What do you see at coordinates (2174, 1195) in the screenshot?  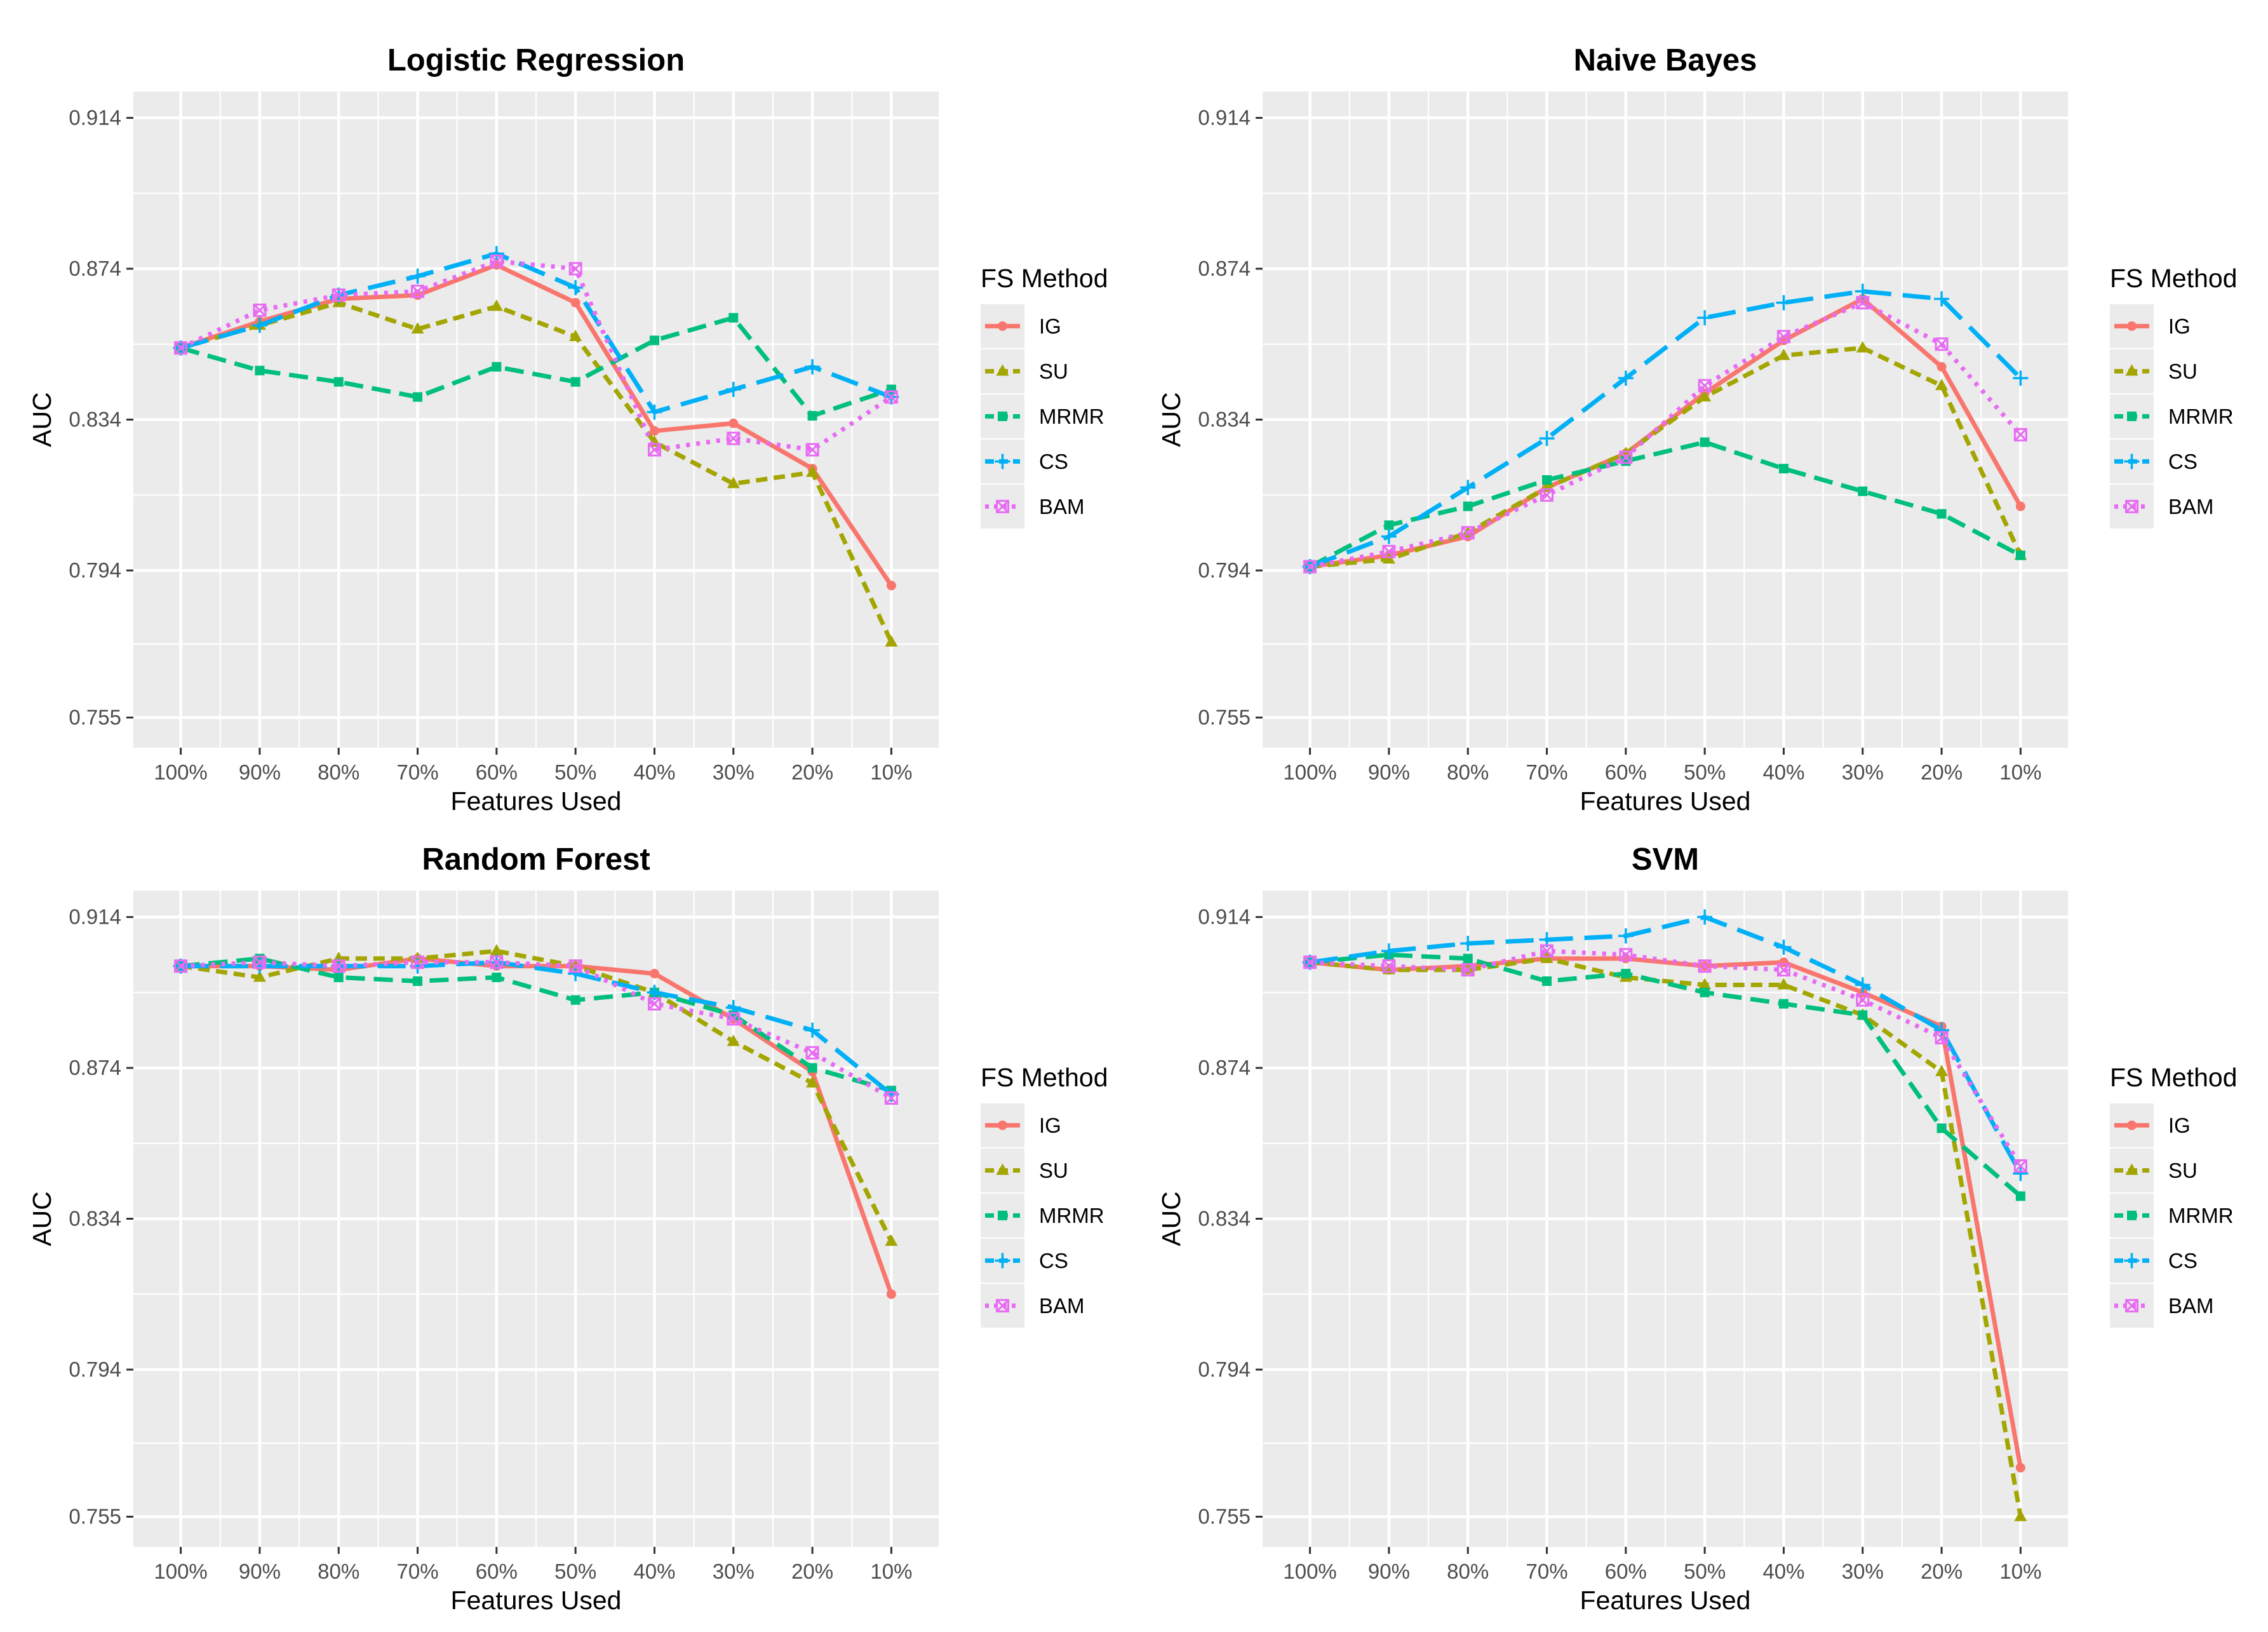 I see `panel-svm-legend: FS Method IG SU MRMR CS BAM` at bounding box center [2174, 1195].